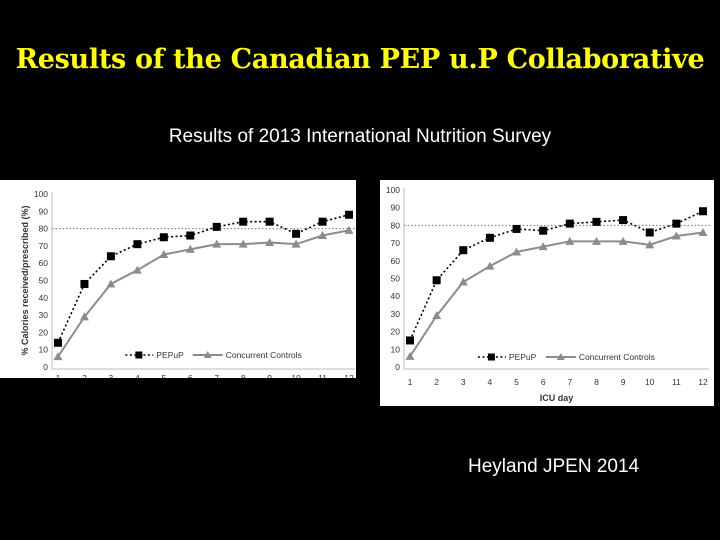  What do you see at coordinates (296, 375) in the screenshot?
I see `x-tick-label: 10` at bounding box center [296, 375].